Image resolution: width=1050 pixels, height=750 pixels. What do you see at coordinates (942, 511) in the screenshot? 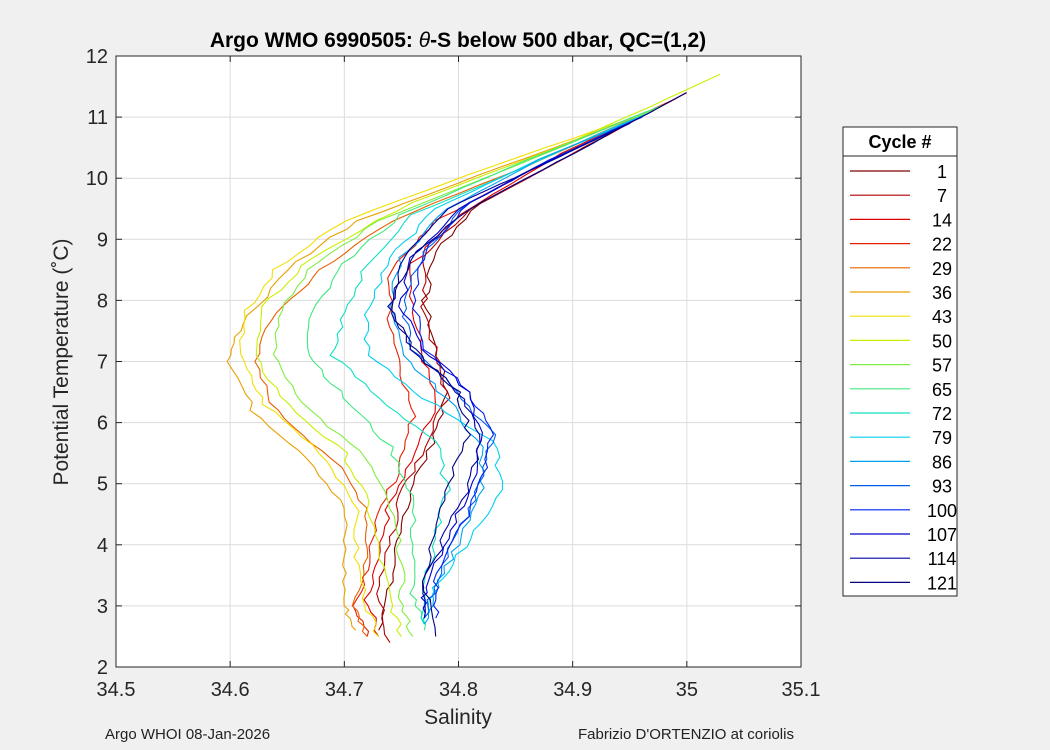
I see `legend-label-100: 100` at bounding box center [942, 511].